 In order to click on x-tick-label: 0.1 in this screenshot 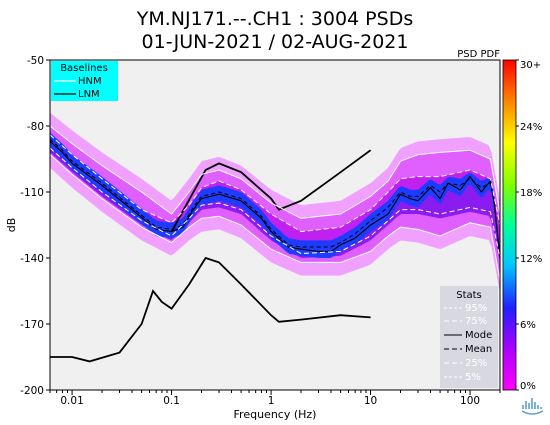, I will do `click(171, 401)`.